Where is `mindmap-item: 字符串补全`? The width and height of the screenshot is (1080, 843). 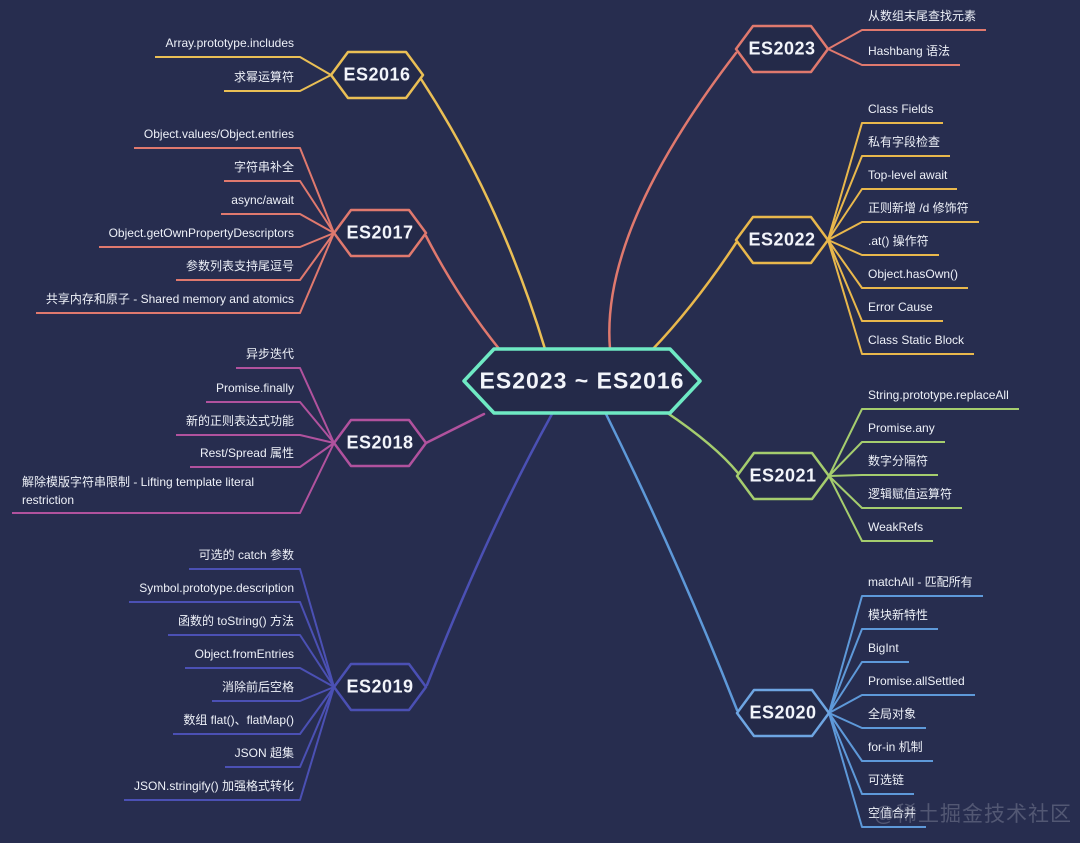 mindmap-item: 字符串补全 is located at coordinates (261, 169).